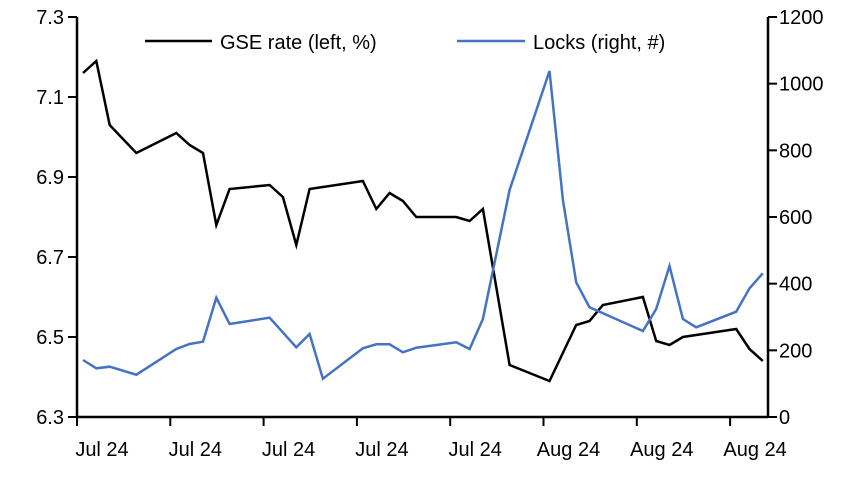 Image resolution: width=852 pixels, height=477 pixels. Describe the element at coordinates (784, 418) in the screenshot. I see `right-axis-tick-label: 0` at that location.